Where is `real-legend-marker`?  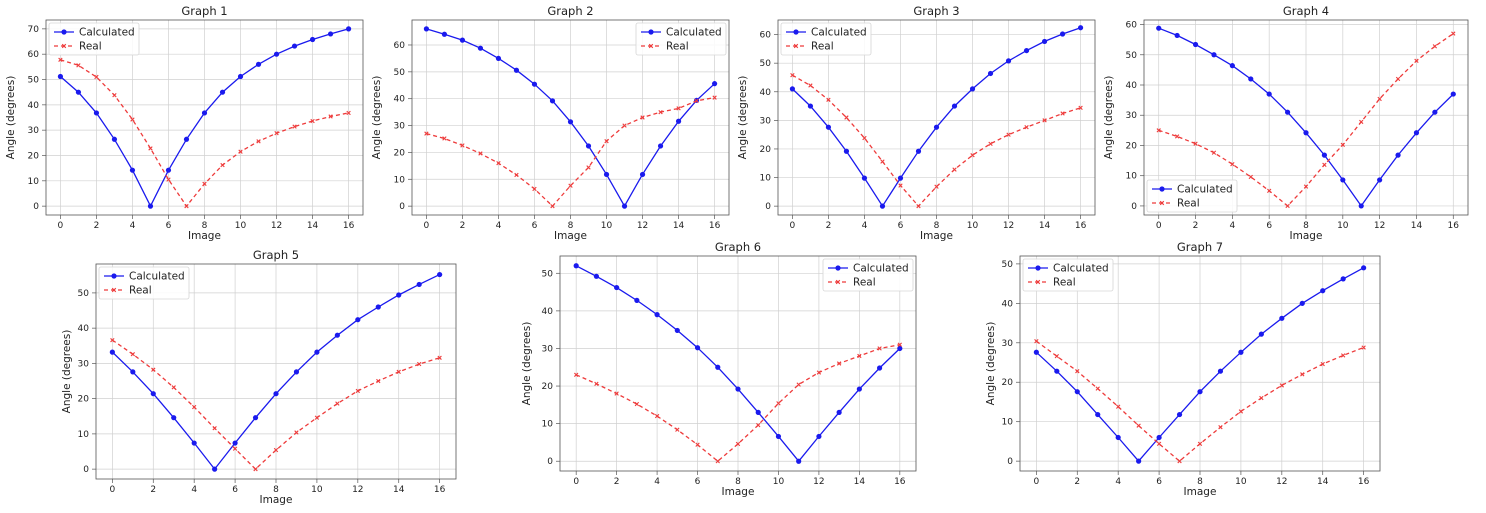
real-legend-marker is located at coordinates (796, 46).